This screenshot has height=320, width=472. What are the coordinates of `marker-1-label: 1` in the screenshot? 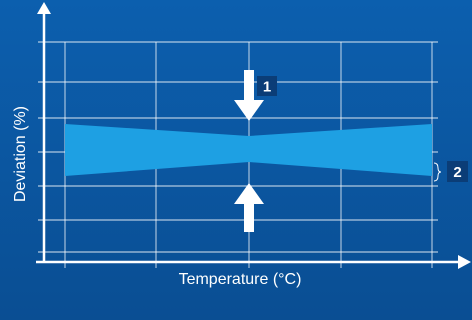 It's located at (267, 87).